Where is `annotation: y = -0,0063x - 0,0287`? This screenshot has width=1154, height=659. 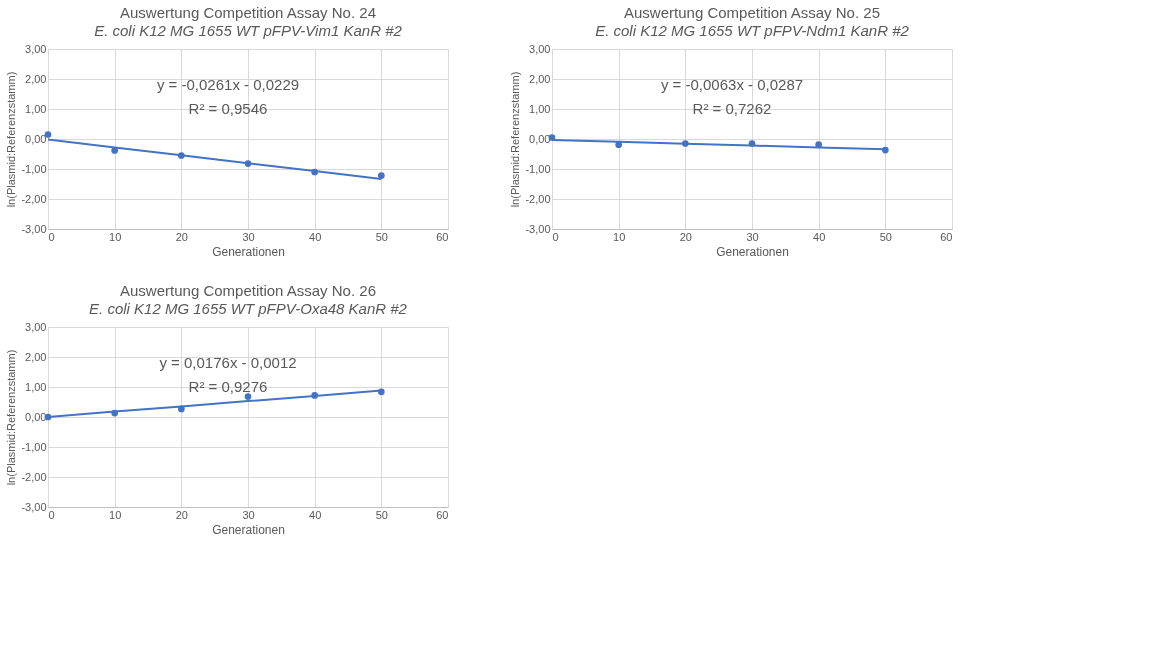 annotation: y = -0,0063x - 0,0287 is located at coordinates (732, 84).